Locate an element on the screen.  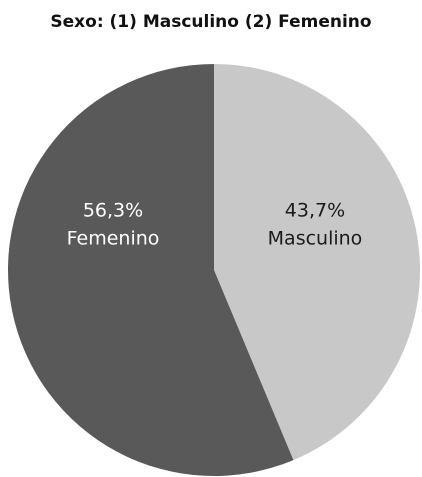
chart-title: Sexo: (1) Masculino (2) Femenino is located at coordinates (210, 22).